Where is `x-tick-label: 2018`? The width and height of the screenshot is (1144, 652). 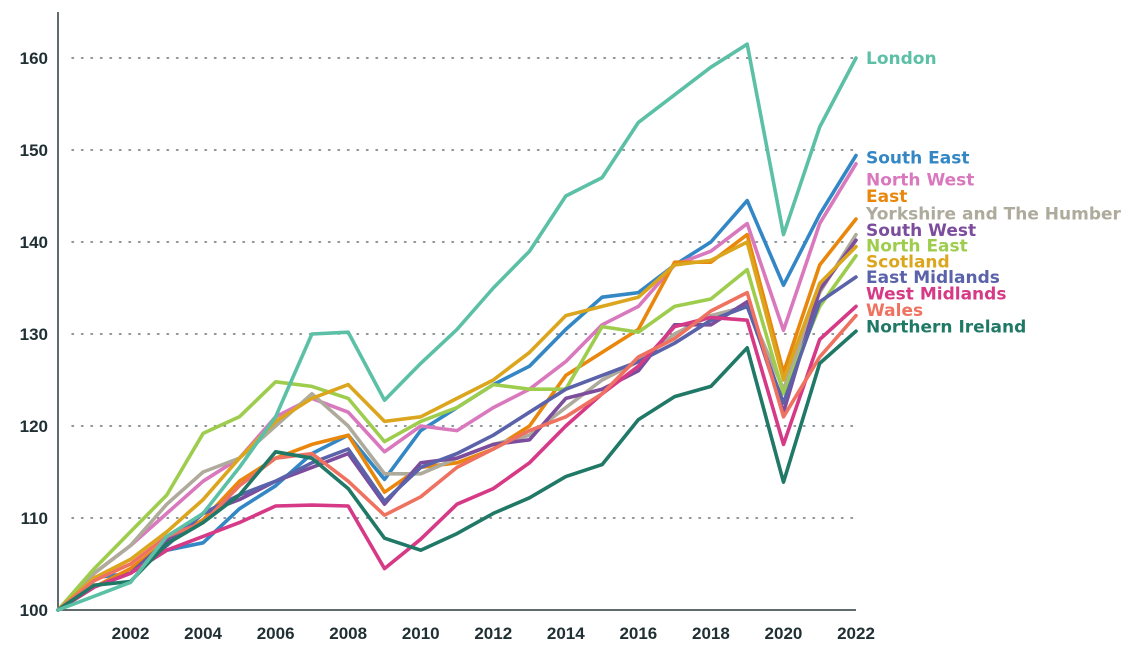
x-tick-label: 2018 is located at coordinates (711, 633).